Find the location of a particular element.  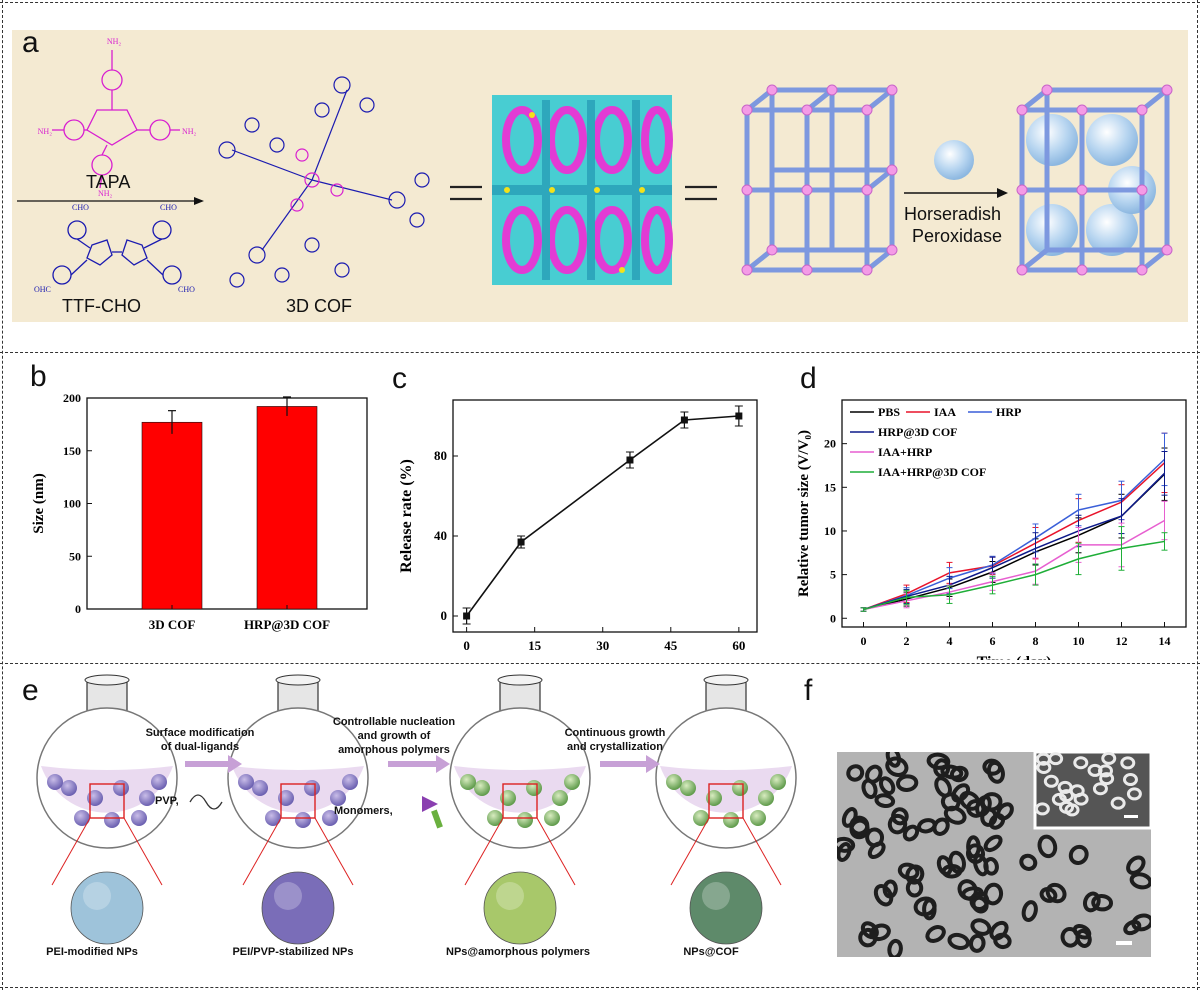

chart-c-ytick-label: 0 is located at coordinates (444, 615).